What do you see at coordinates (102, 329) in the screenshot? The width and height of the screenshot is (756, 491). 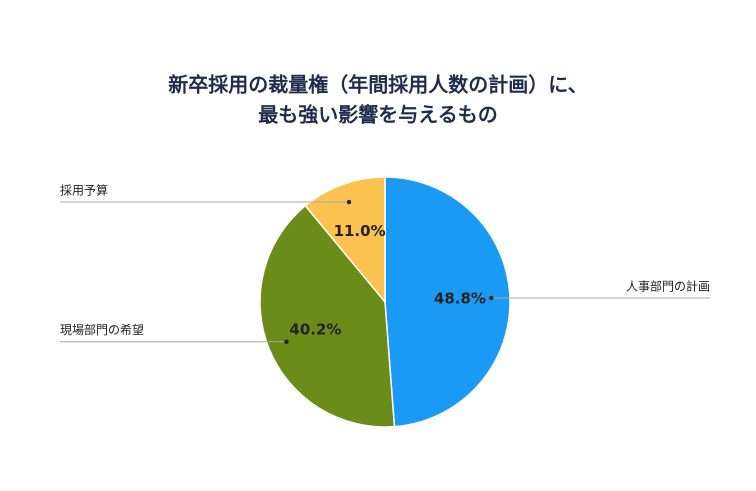 I see `category-label: 現場部門の希望` at bounding box center [102, 329].